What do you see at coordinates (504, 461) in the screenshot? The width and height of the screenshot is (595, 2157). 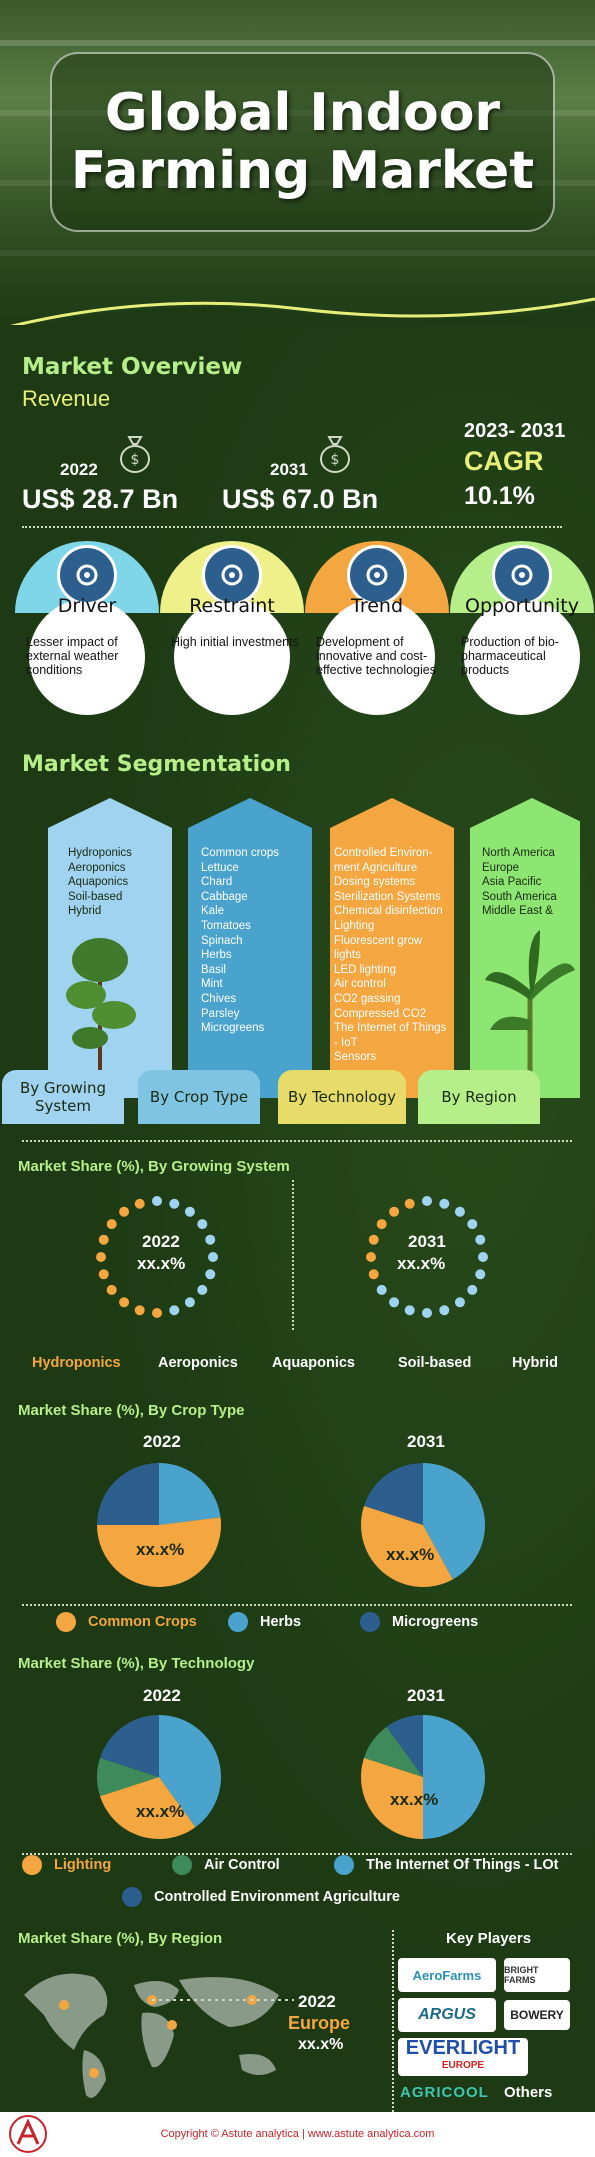 I see `cagr-label: CAGR` at bounding box center [504, 461].